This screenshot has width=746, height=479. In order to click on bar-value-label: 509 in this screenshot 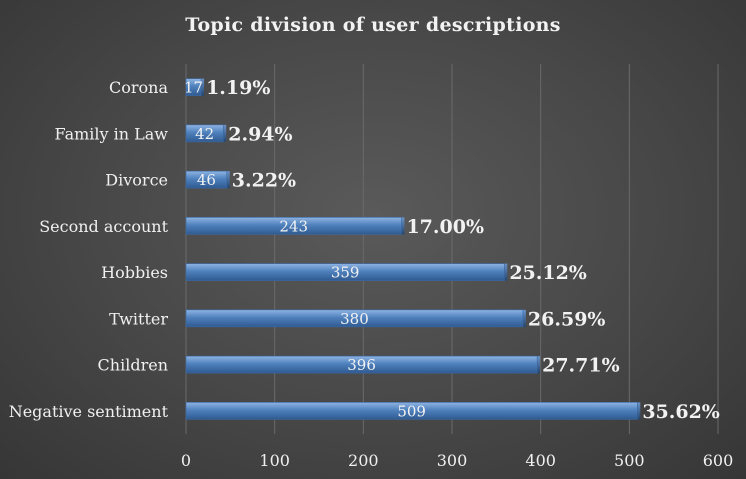, I will do `click(411, 411)`.